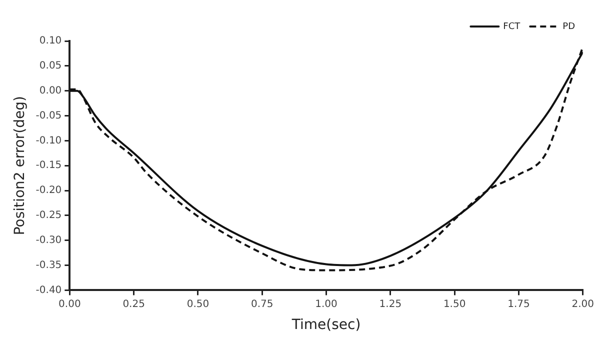 The width and height of the screenshot is (605, 346). Describe the element at coordinates (50, 41) in the screenshot. I see `y-tick-label: 0.10` at that location.